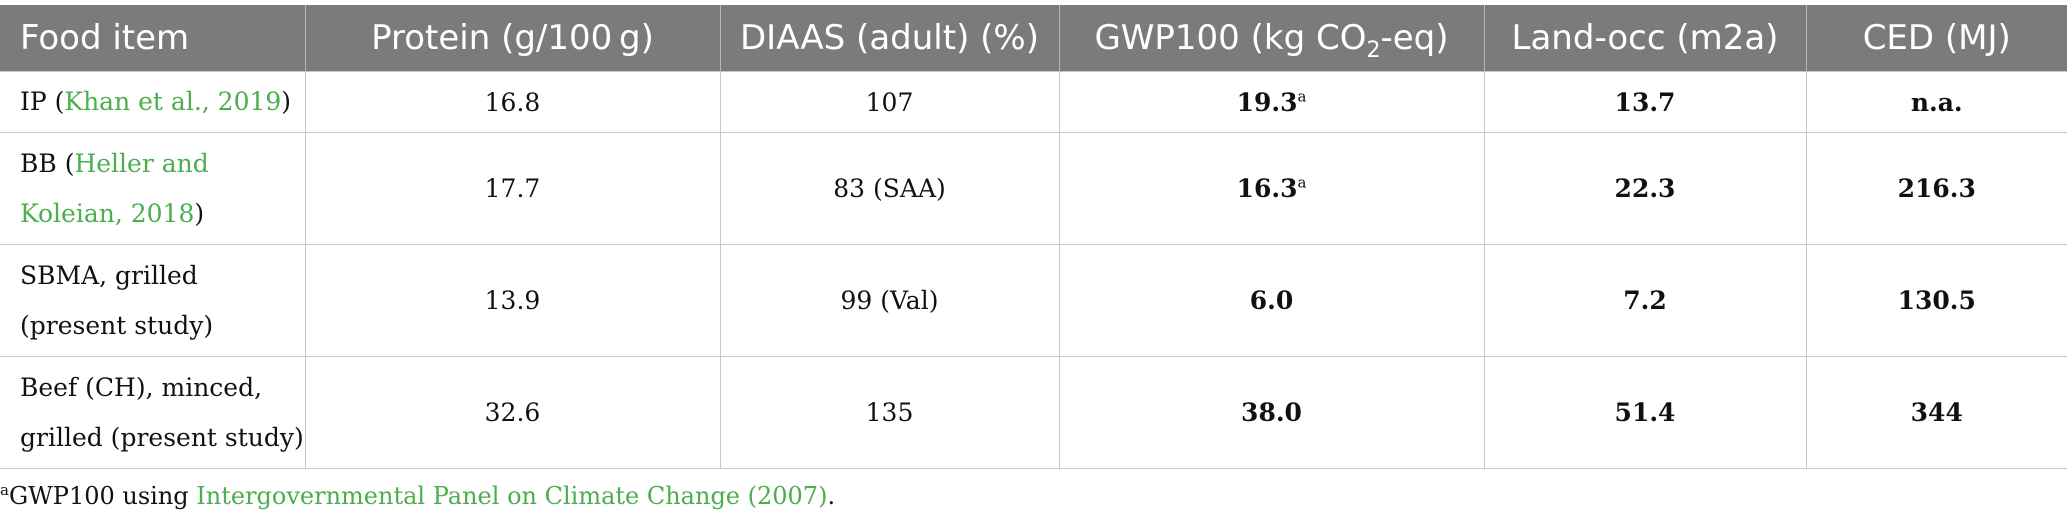 This screenshot has height=521, width=2067. Describe the element at coordinates (1271, 412) in the screenshot. I see `gwp-cell: 38.0` at that location.